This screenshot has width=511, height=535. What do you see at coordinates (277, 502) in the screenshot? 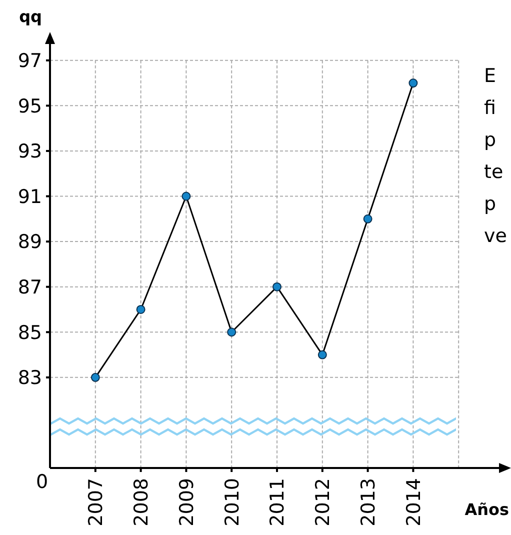
I see `x-tick-label: 2011` at bounding box center [277, 502].